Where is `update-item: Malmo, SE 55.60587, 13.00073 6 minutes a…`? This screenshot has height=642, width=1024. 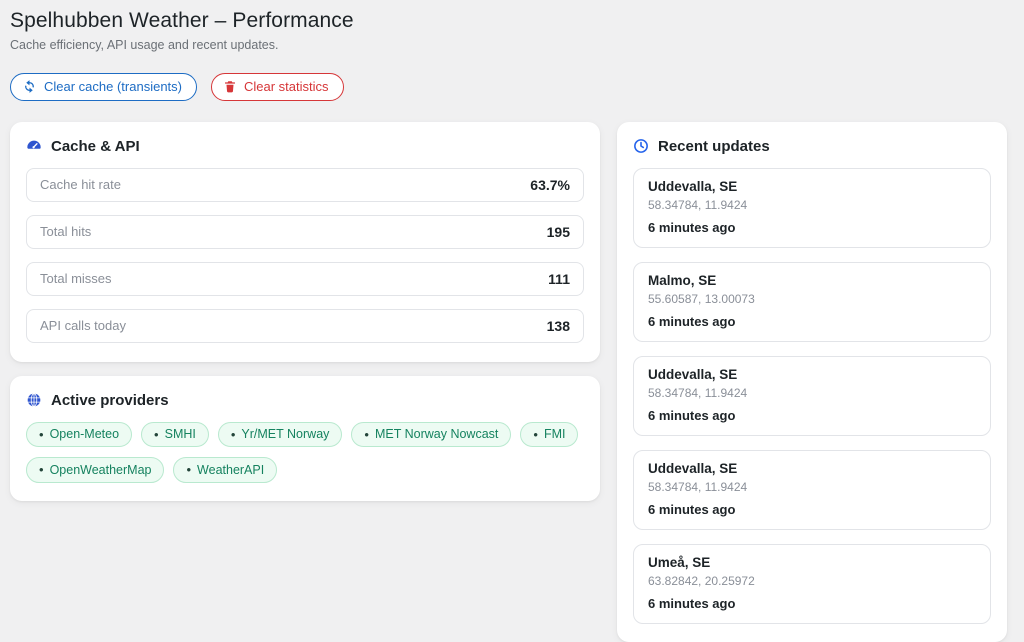 update-item: Malmo, SE 55.60587, 13.00073 6 minutes a… is located at coordinates (812, 301).